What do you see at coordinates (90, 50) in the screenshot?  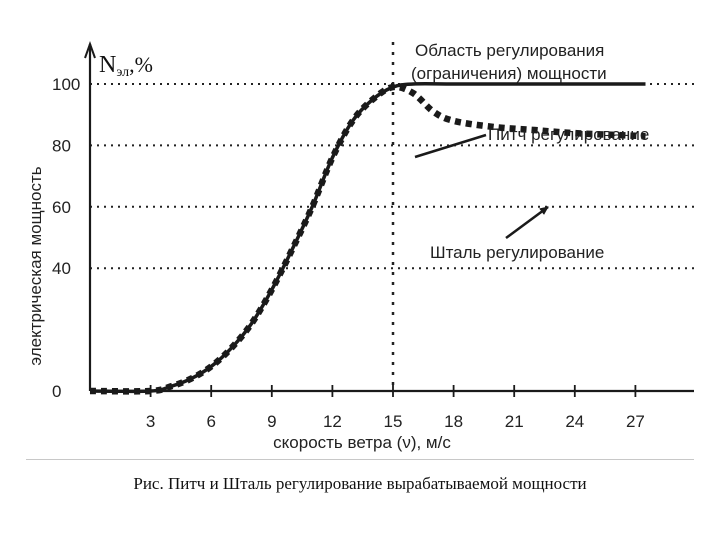 I see `y-axis-arrow` at bounding box center [90, 50].